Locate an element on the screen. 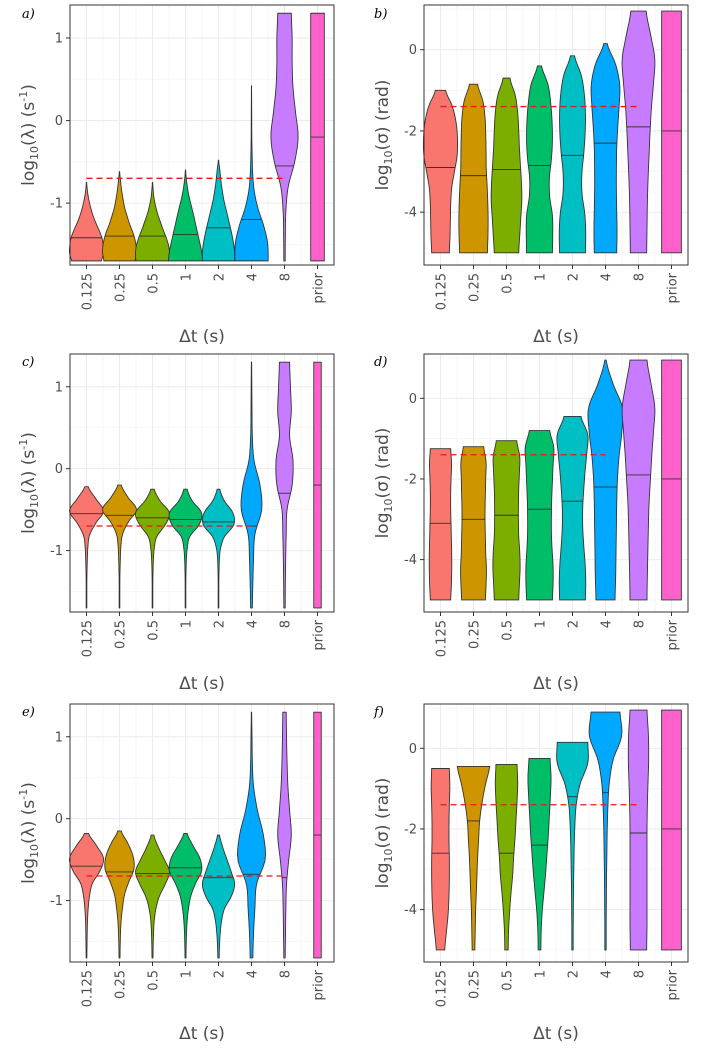 The image size is (706, 1053). panel-label: e) is located at coordinates (28, 712).